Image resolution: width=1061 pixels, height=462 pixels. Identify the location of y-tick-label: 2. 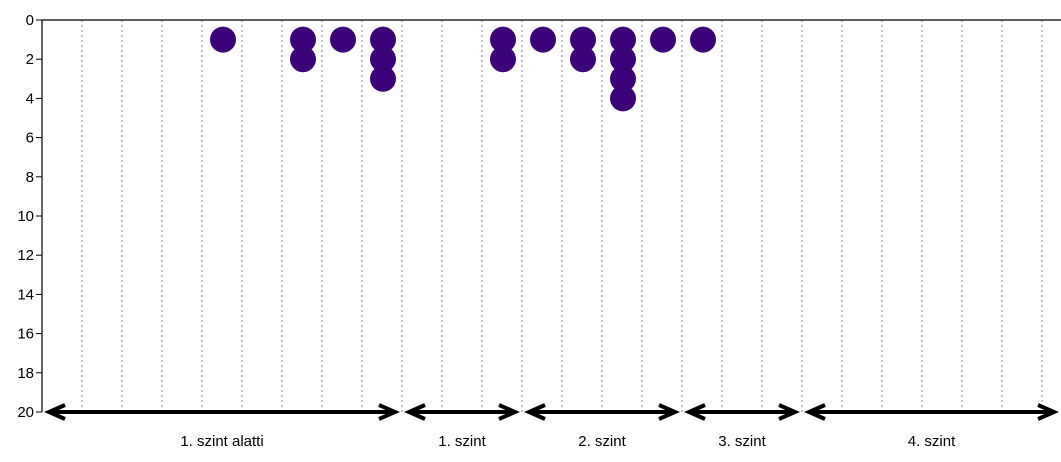
(30, 59).